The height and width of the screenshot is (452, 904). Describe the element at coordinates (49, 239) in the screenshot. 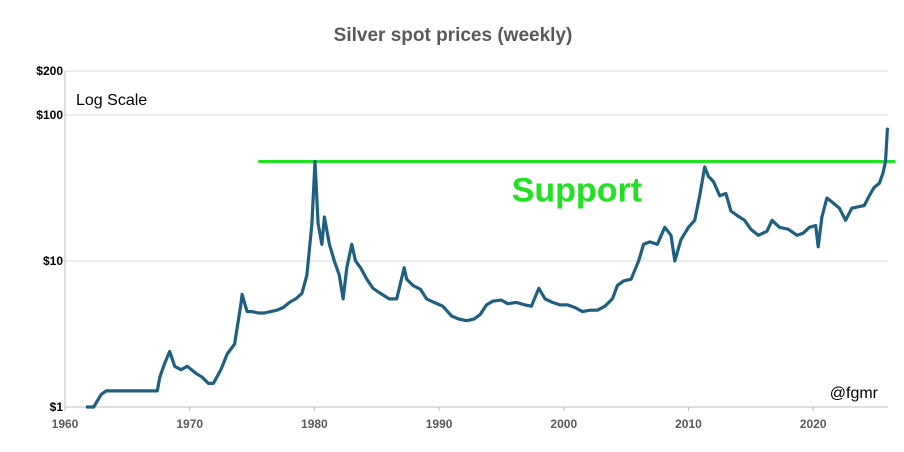

I see `y-tick-labels: $1 $10 $100 $200` at that location.